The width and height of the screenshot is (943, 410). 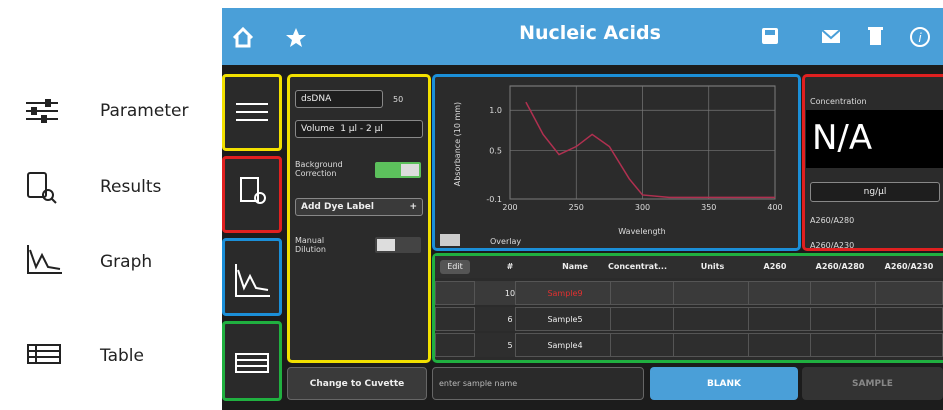 I want to click on column-header: #, so click(x=510, y=266).